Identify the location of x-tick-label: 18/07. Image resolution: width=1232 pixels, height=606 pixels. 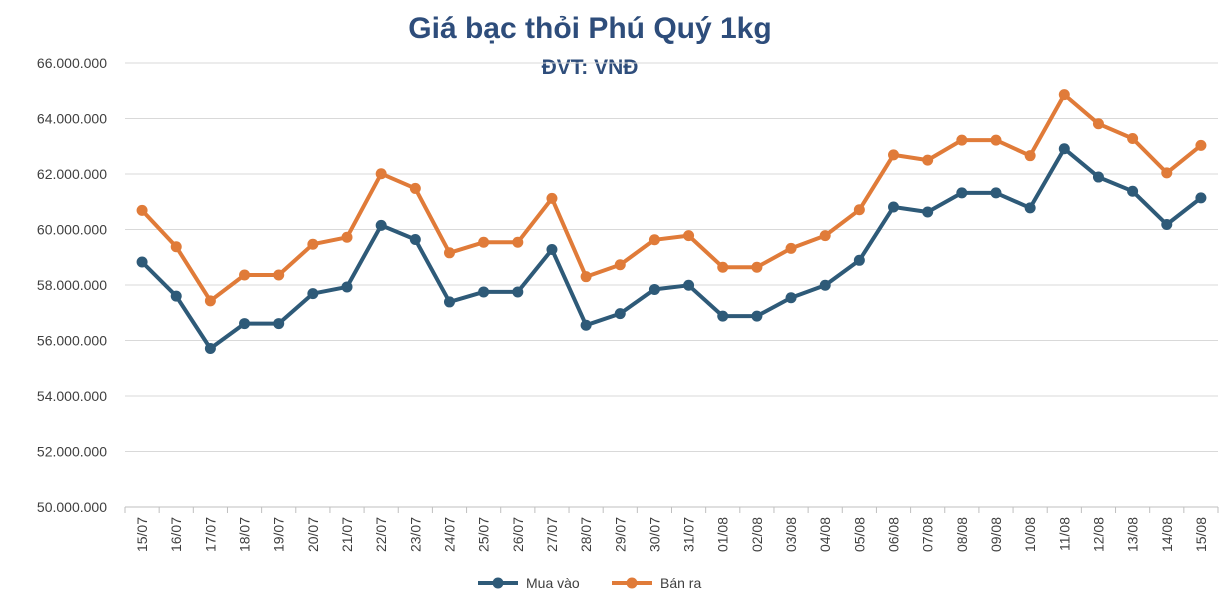
(245, 534).